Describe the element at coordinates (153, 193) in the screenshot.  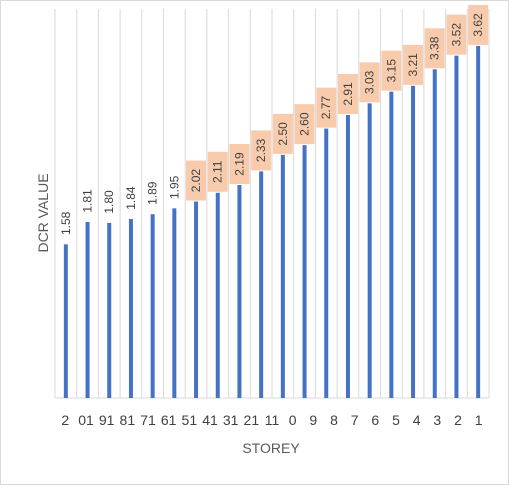
I see `data-label: 1.89` at that location.